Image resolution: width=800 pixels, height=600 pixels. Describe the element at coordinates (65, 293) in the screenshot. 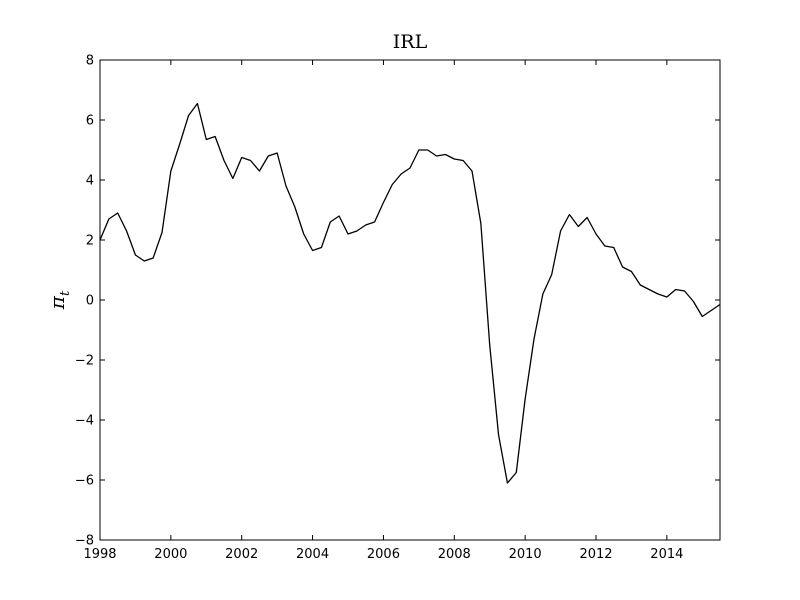

I see `y-axis-label-subscript: t` at that location.